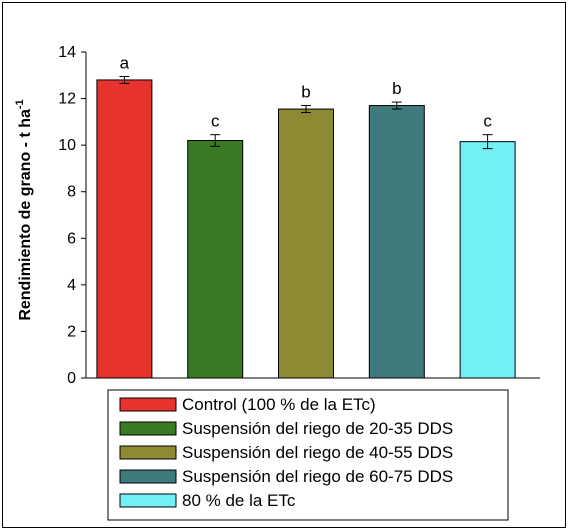  What do you see at coordinates (279, 404) in the screenshot?
I see `legend-entry: Control (100 % de la ETc)` at bounding box center [279, 404].